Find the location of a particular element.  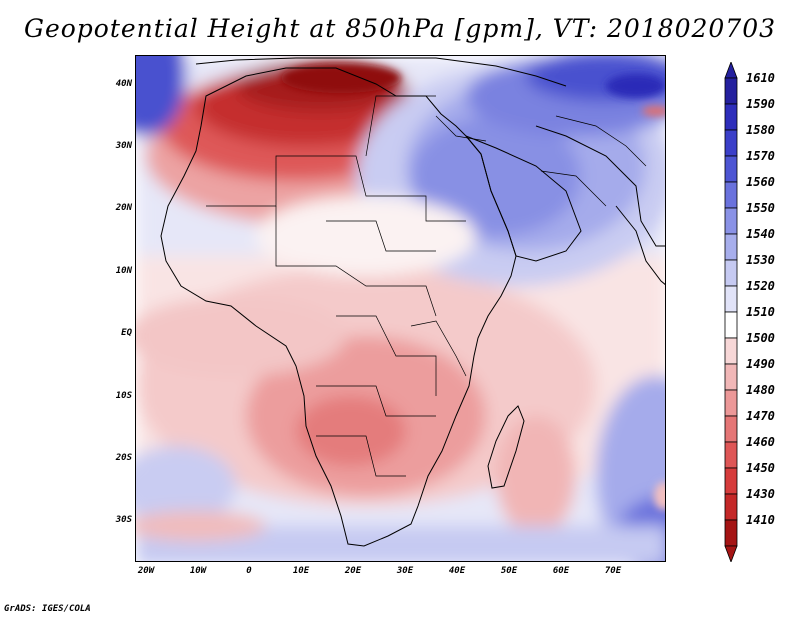

colorbar-label: 1500 is located at coordinates (760, 338).